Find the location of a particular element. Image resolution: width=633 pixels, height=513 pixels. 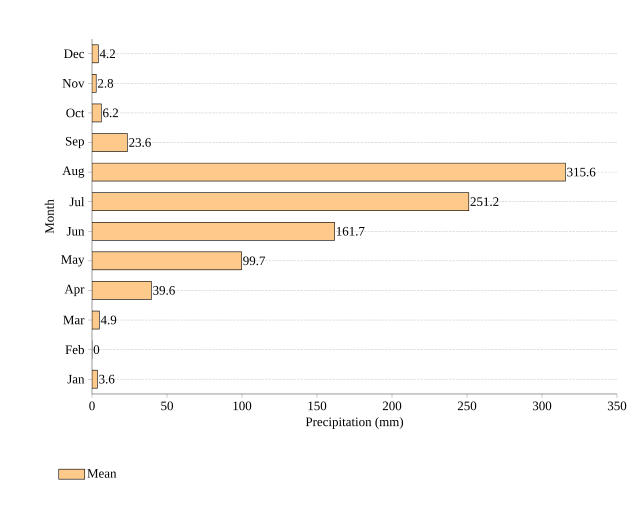

data-label: 4.2 is located at coordinates (107, 53).